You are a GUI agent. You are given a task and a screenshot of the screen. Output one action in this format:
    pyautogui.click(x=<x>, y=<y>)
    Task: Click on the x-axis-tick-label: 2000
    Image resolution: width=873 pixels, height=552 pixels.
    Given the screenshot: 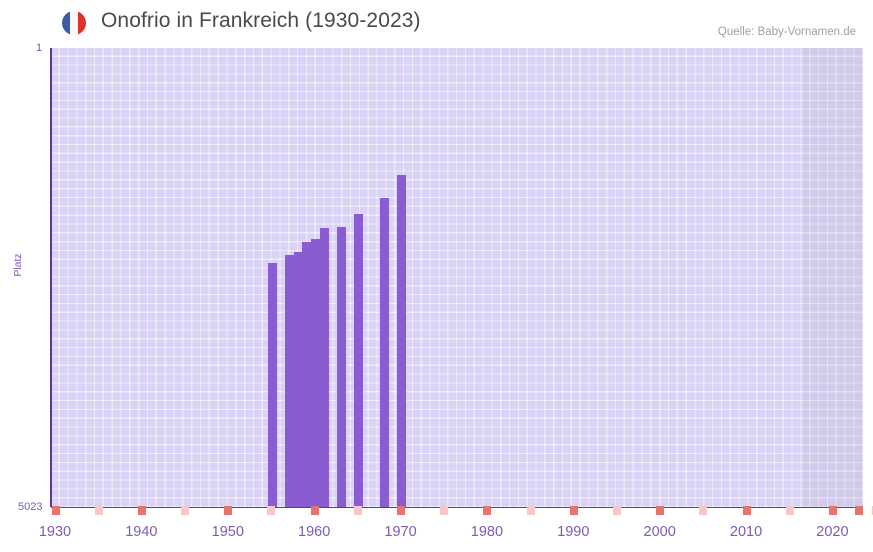 What is the action you would take?
    pyautogui.click(x=659, y=532)
    